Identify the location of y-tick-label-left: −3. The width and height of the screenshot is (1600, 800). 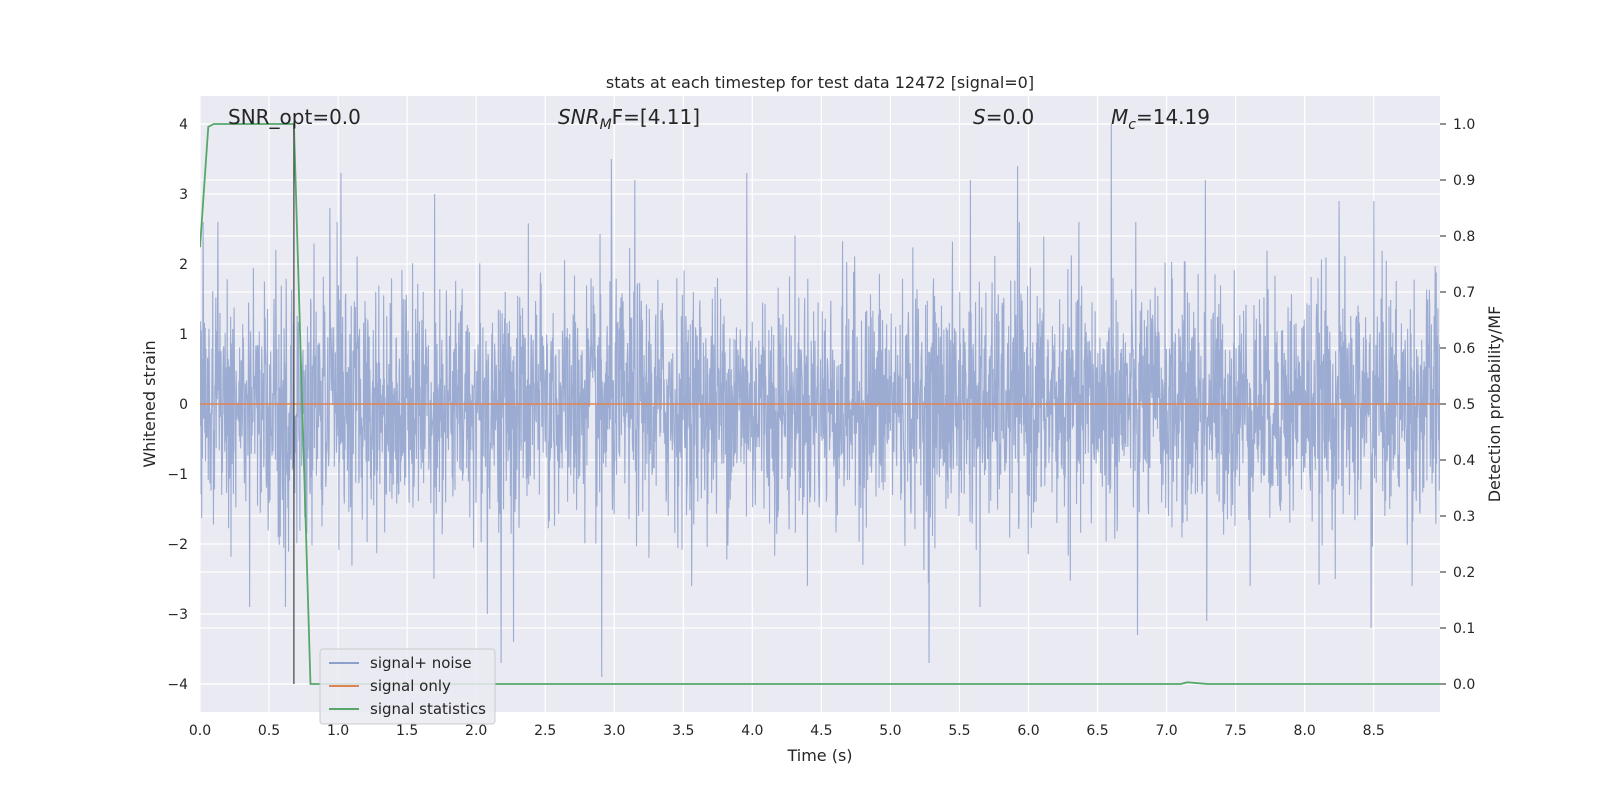
(177, 615).